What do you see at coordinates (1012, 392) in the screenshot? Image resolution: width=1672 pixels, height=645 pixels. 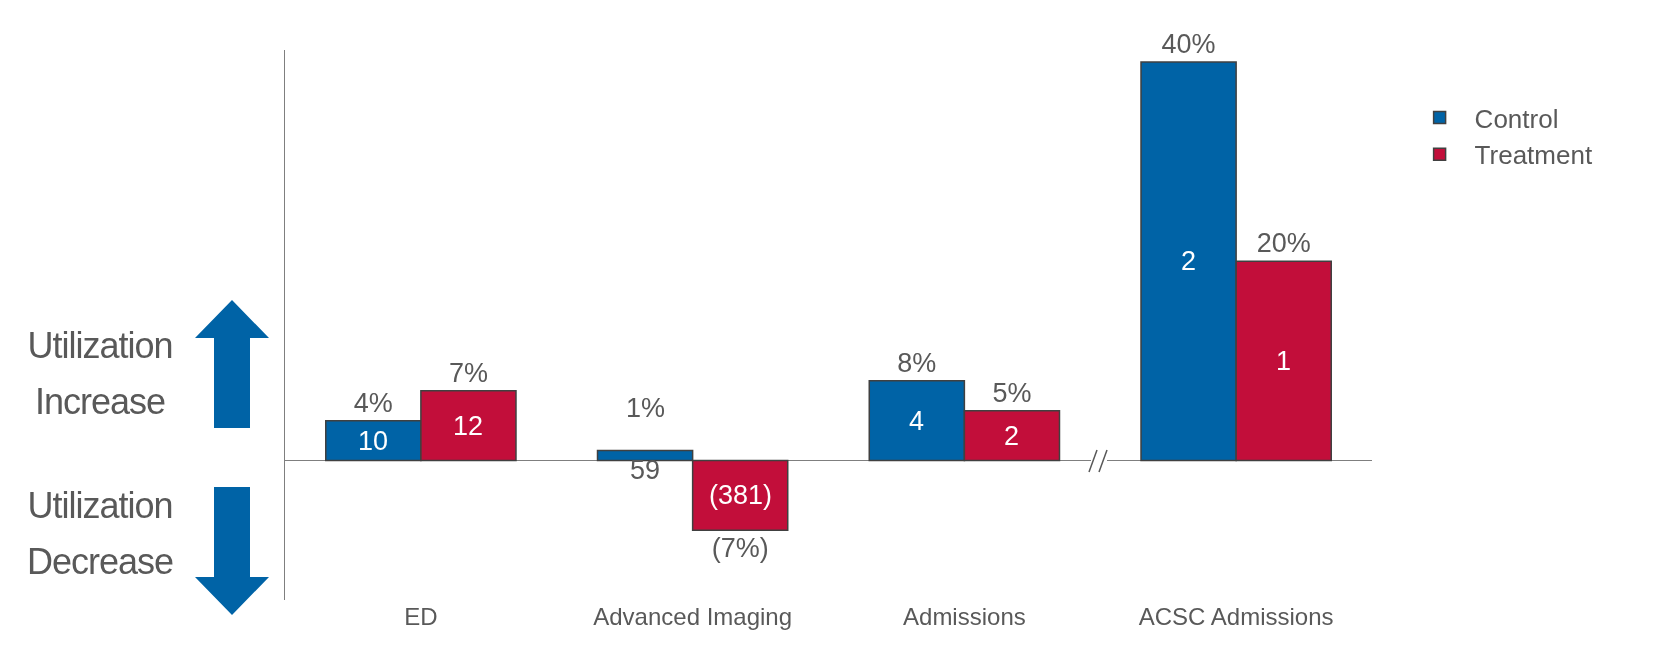 I see `data-label: 5%` at bounding box center [1012, 392].